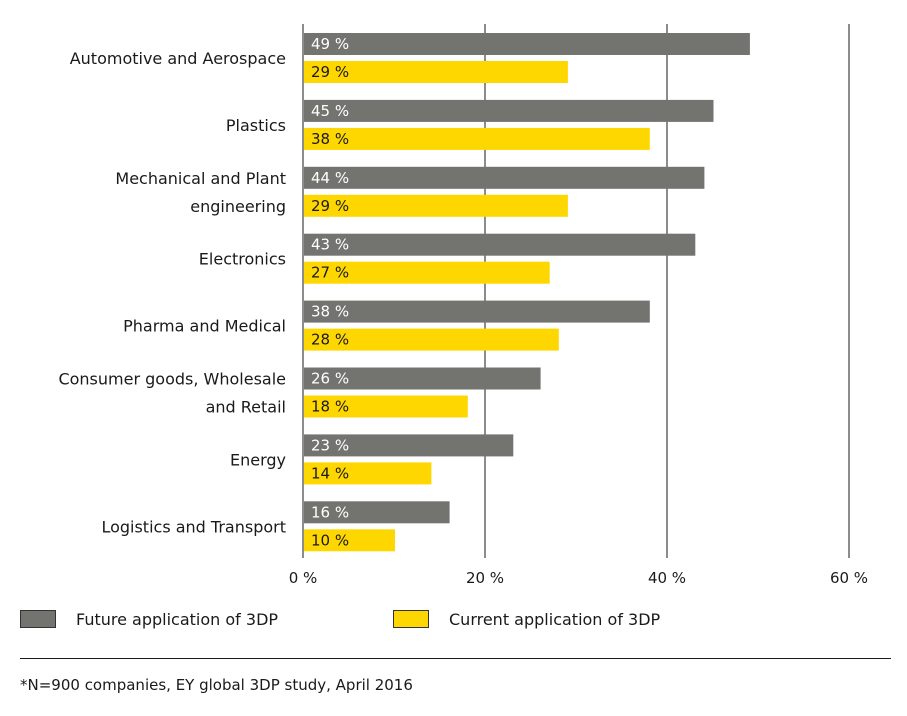  Describe the element at coordinates (256, 125) in the screenshot. I see `category-label-1: Plastics` at that location.